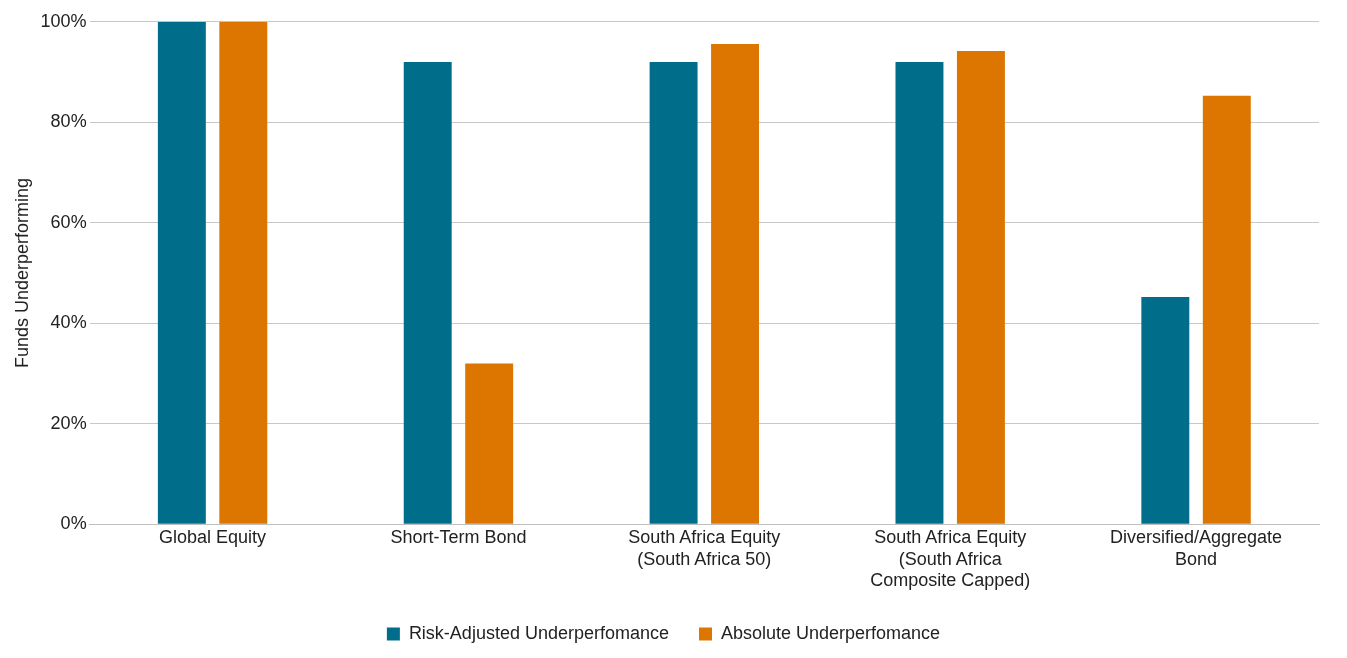  I want to click on x-tick-label: Global Equity, so click(213, 536).